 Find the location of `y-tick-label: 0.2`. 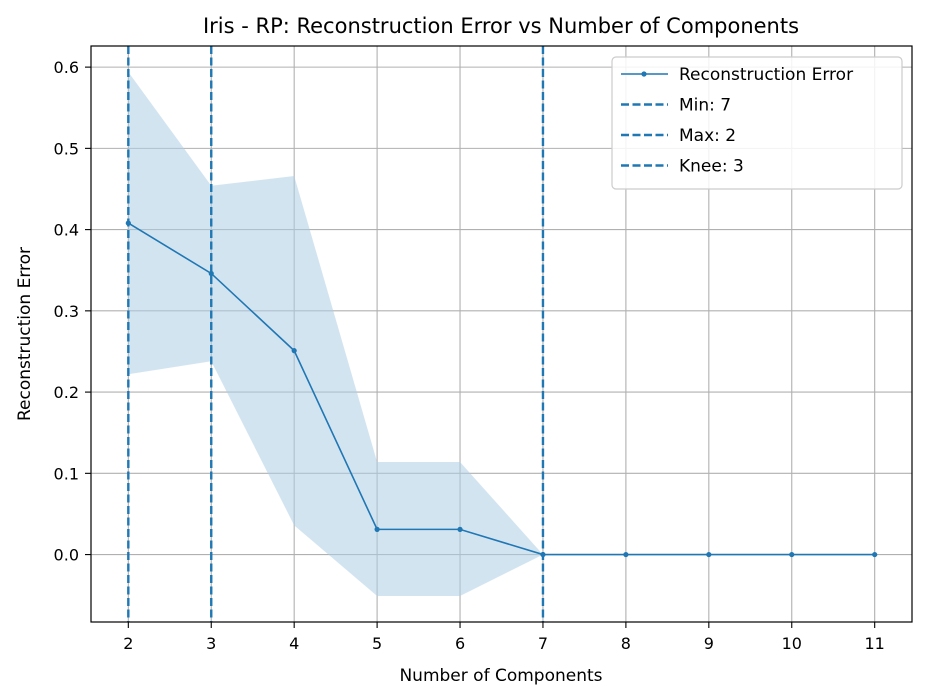

y-tick-label: 0.2 is located at coordinates (66, 392).